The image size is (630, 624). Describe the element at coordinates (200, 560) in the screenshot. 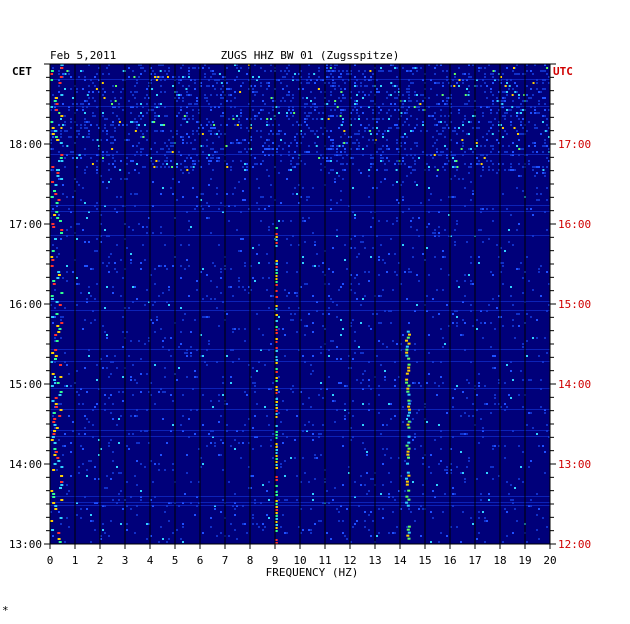

I see `freq-tick-label: 6` at that location.